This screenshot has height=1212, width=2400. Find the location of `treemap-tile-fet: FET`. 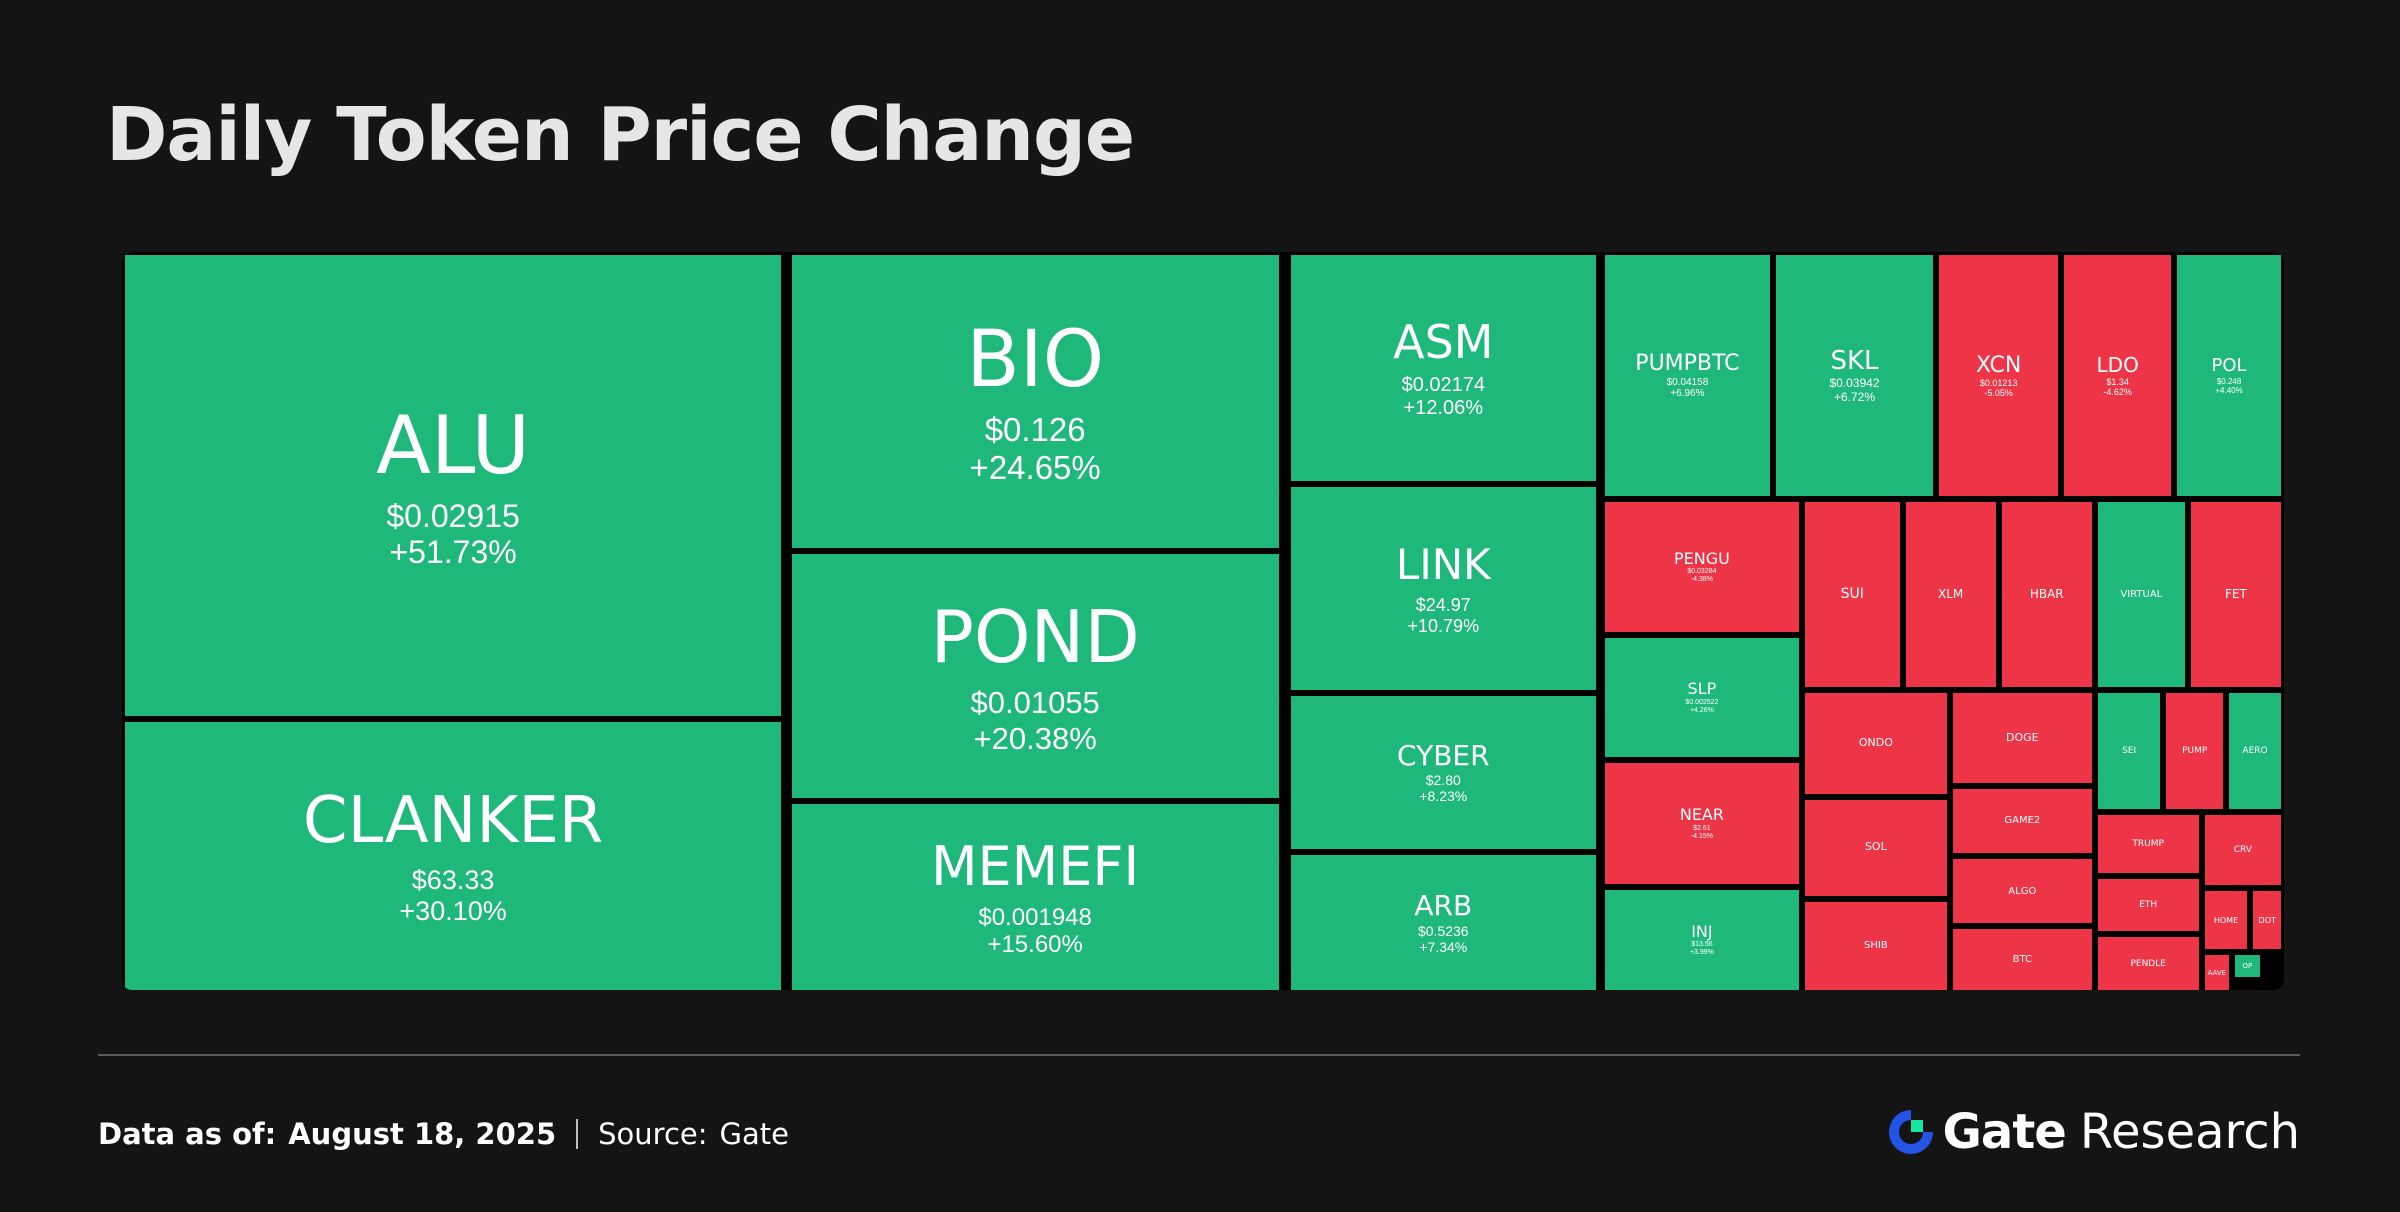

treemap-tile-fet: FET is located at coordinates (2235, 594).